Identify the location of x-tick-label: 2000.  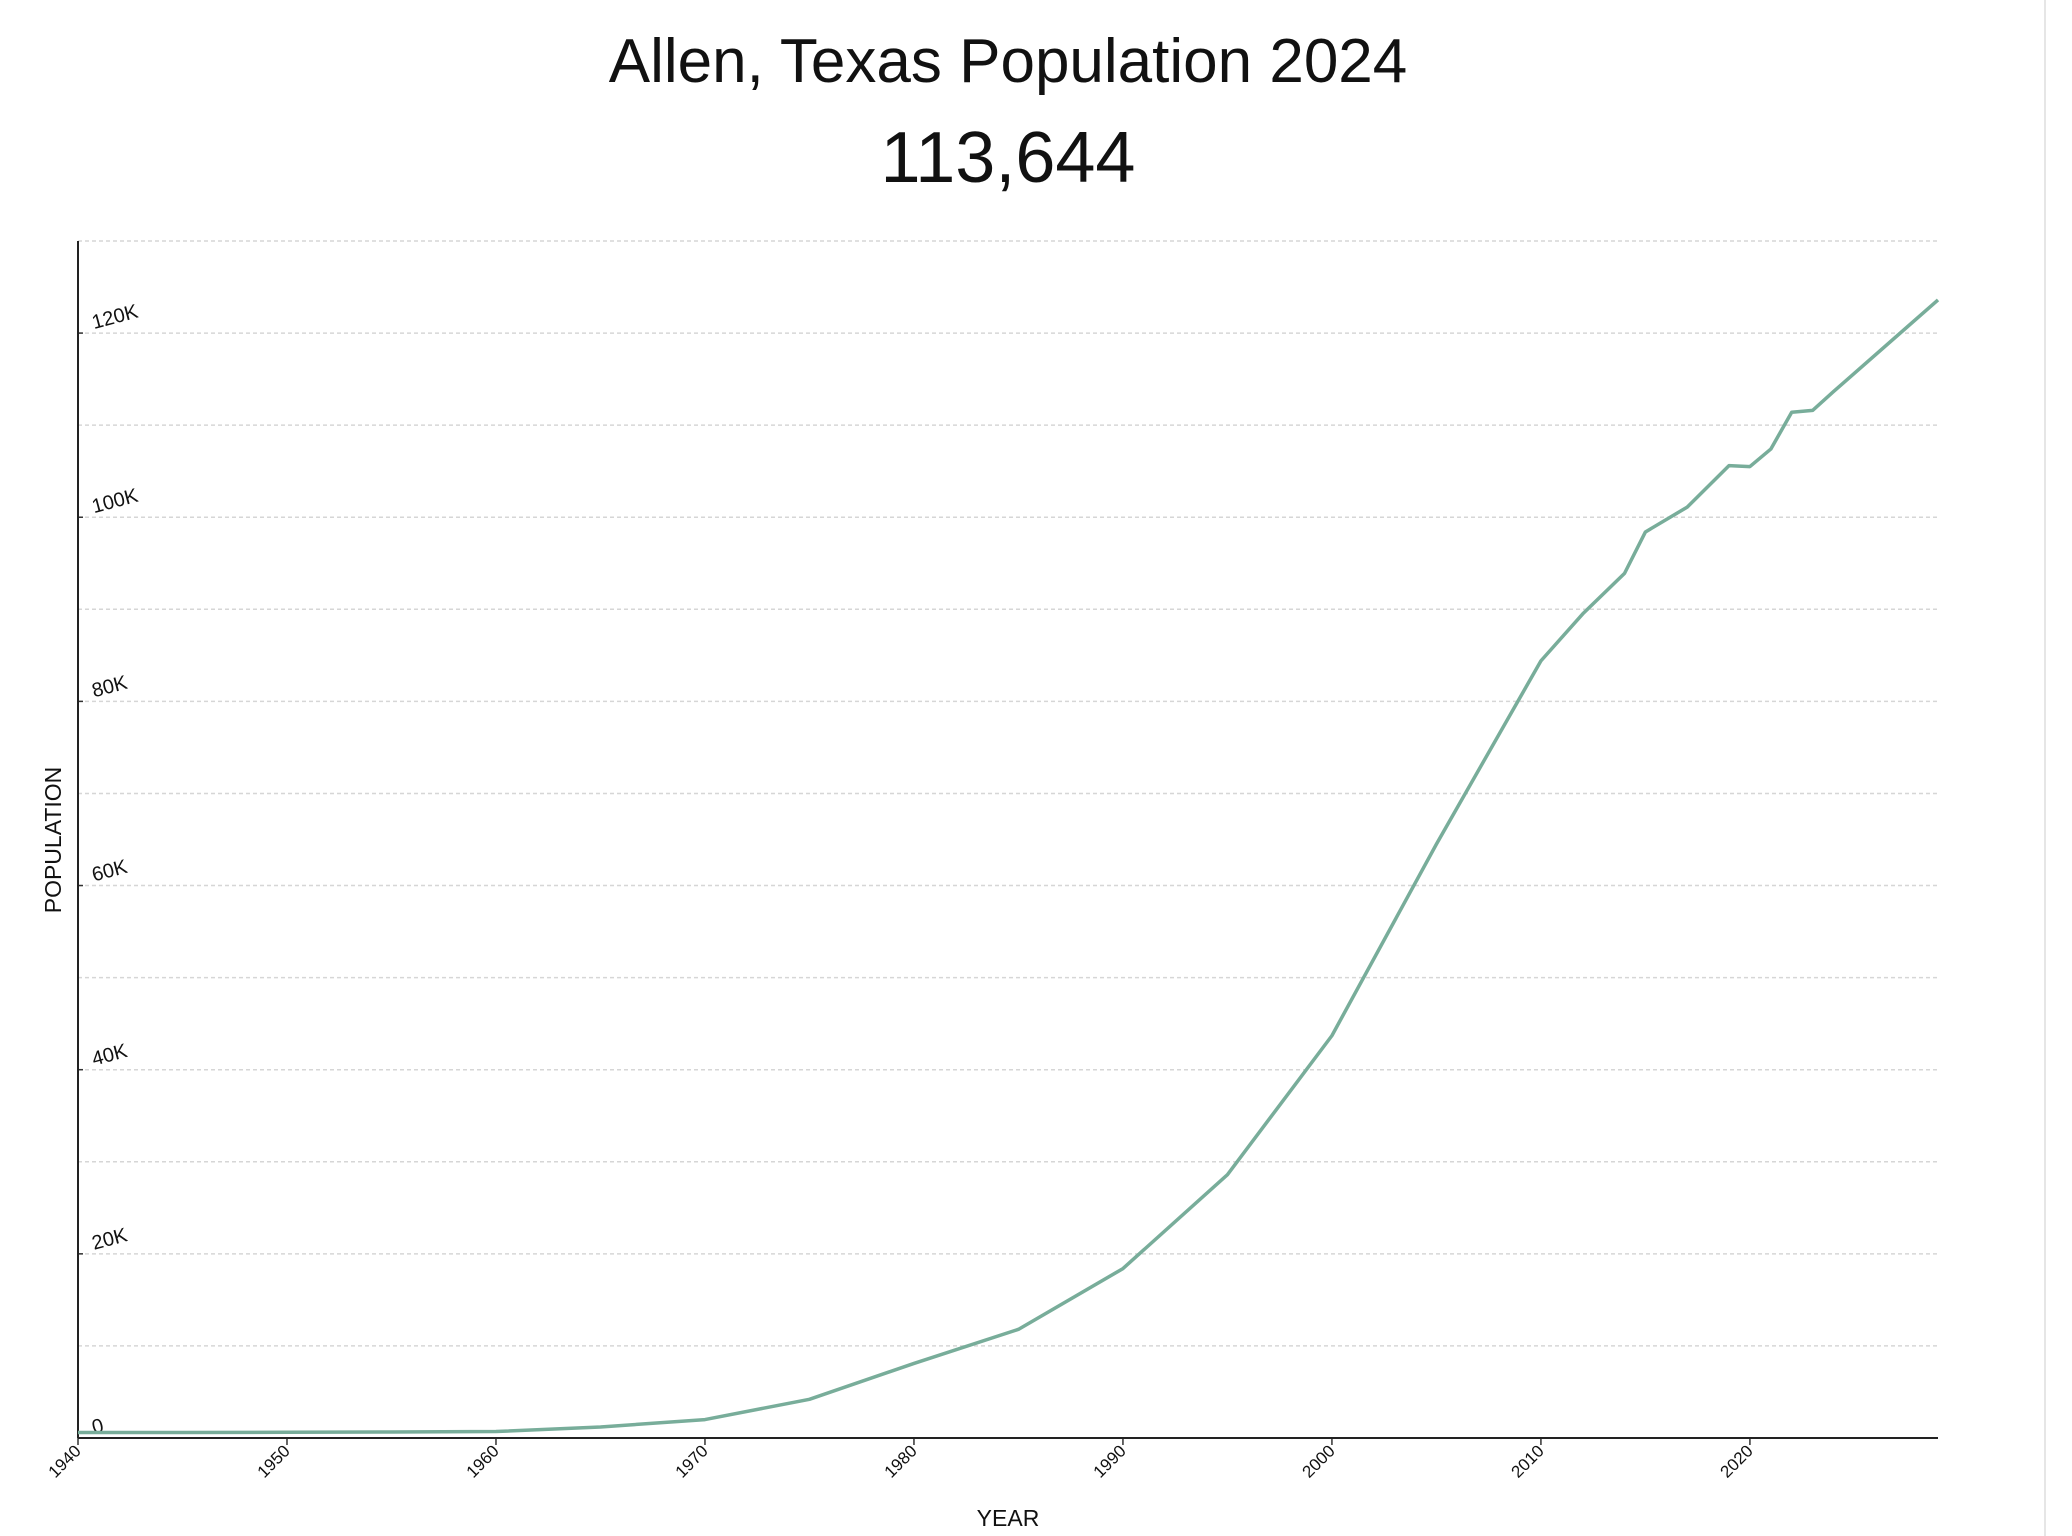
(1319, 1461).